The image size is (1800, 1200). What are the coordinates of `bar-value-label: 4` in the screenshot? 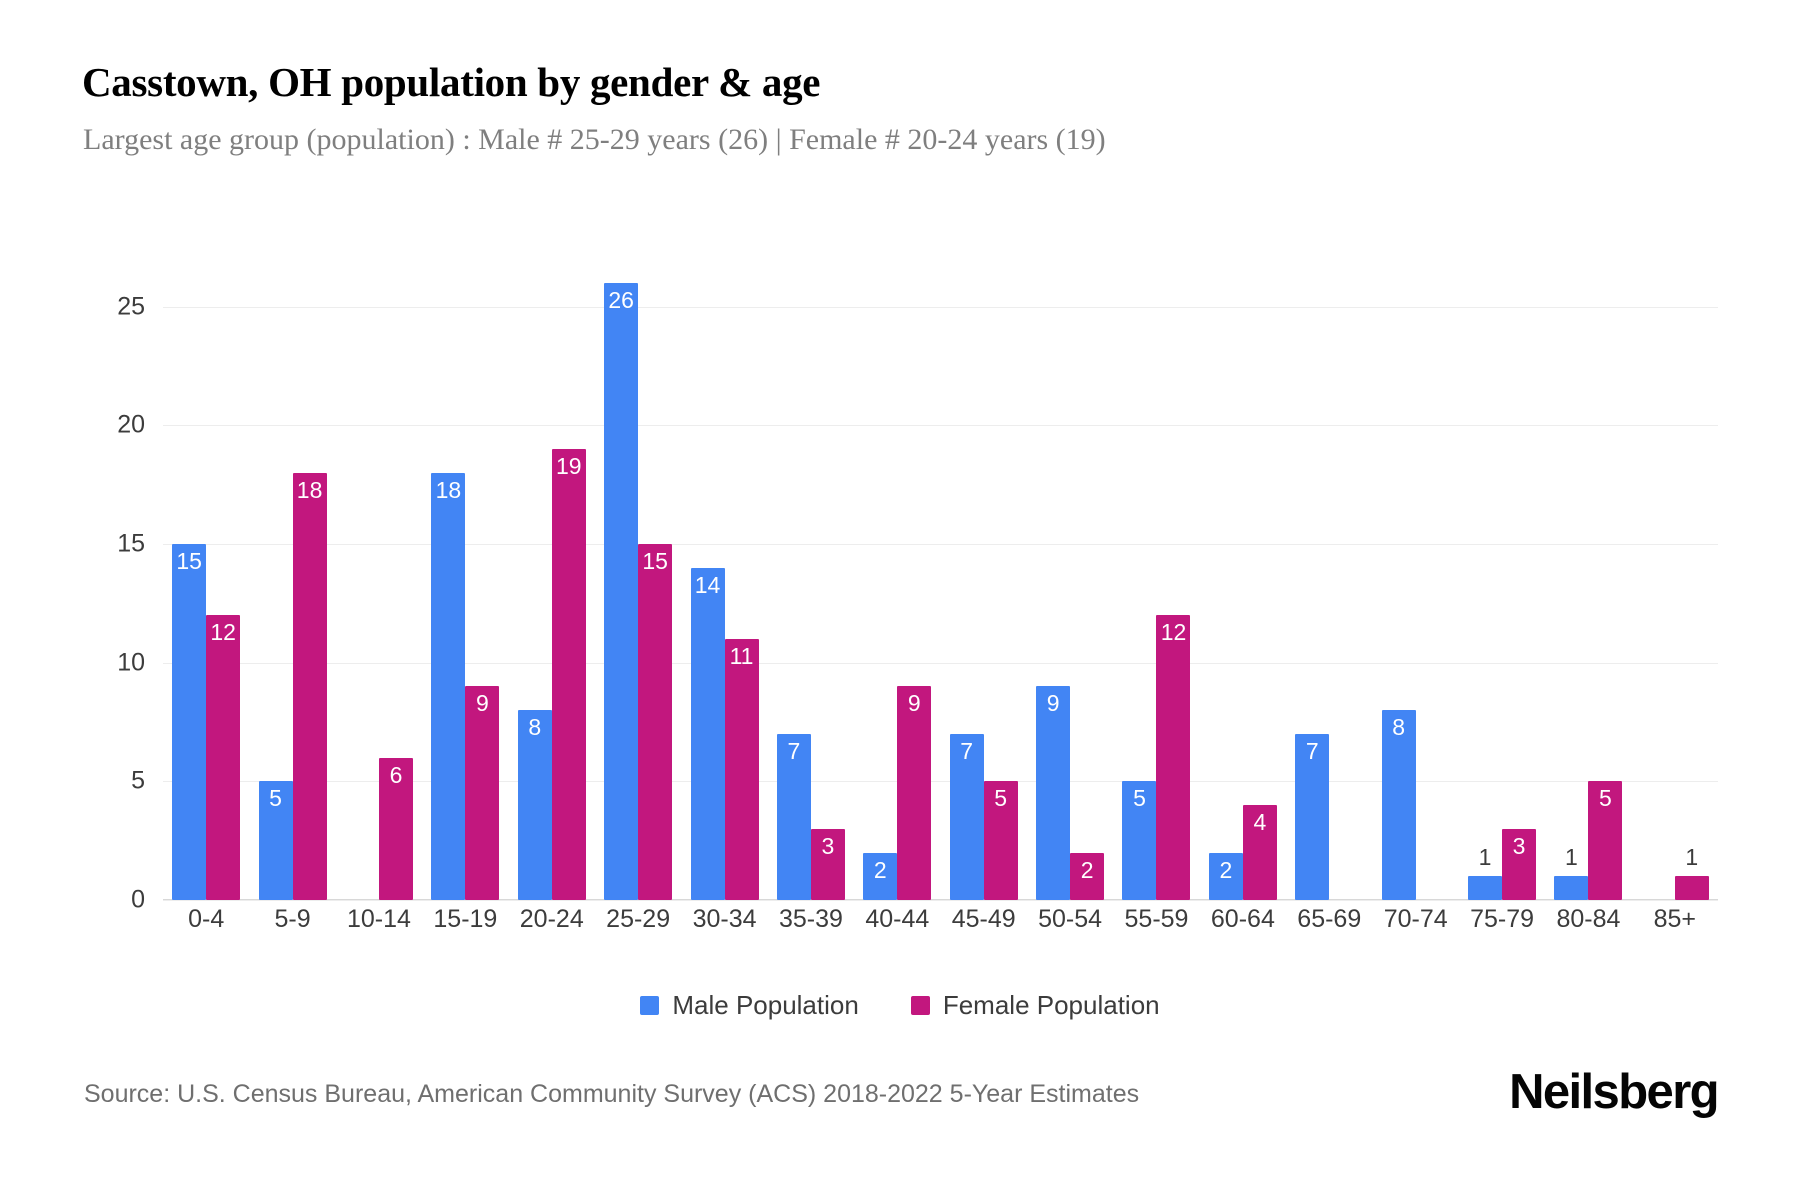 It's located at (1260, 822).